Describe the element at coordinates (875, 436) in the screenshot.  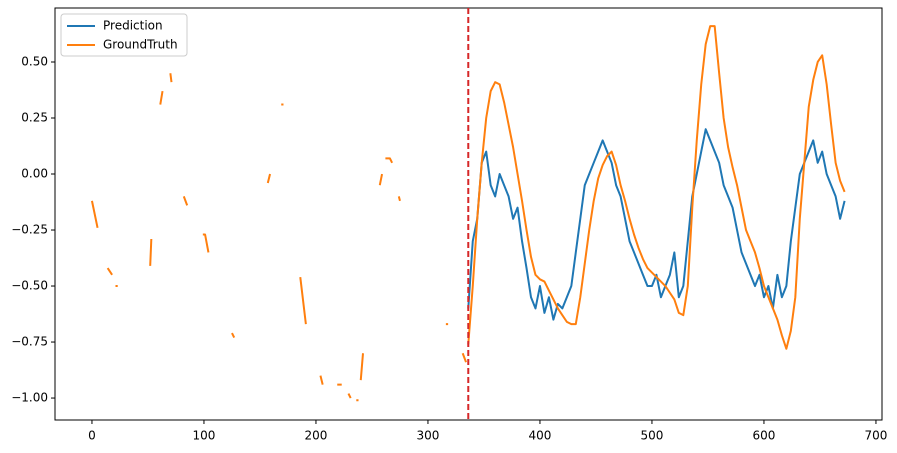
I see `x-tick-label: 700` at that location.